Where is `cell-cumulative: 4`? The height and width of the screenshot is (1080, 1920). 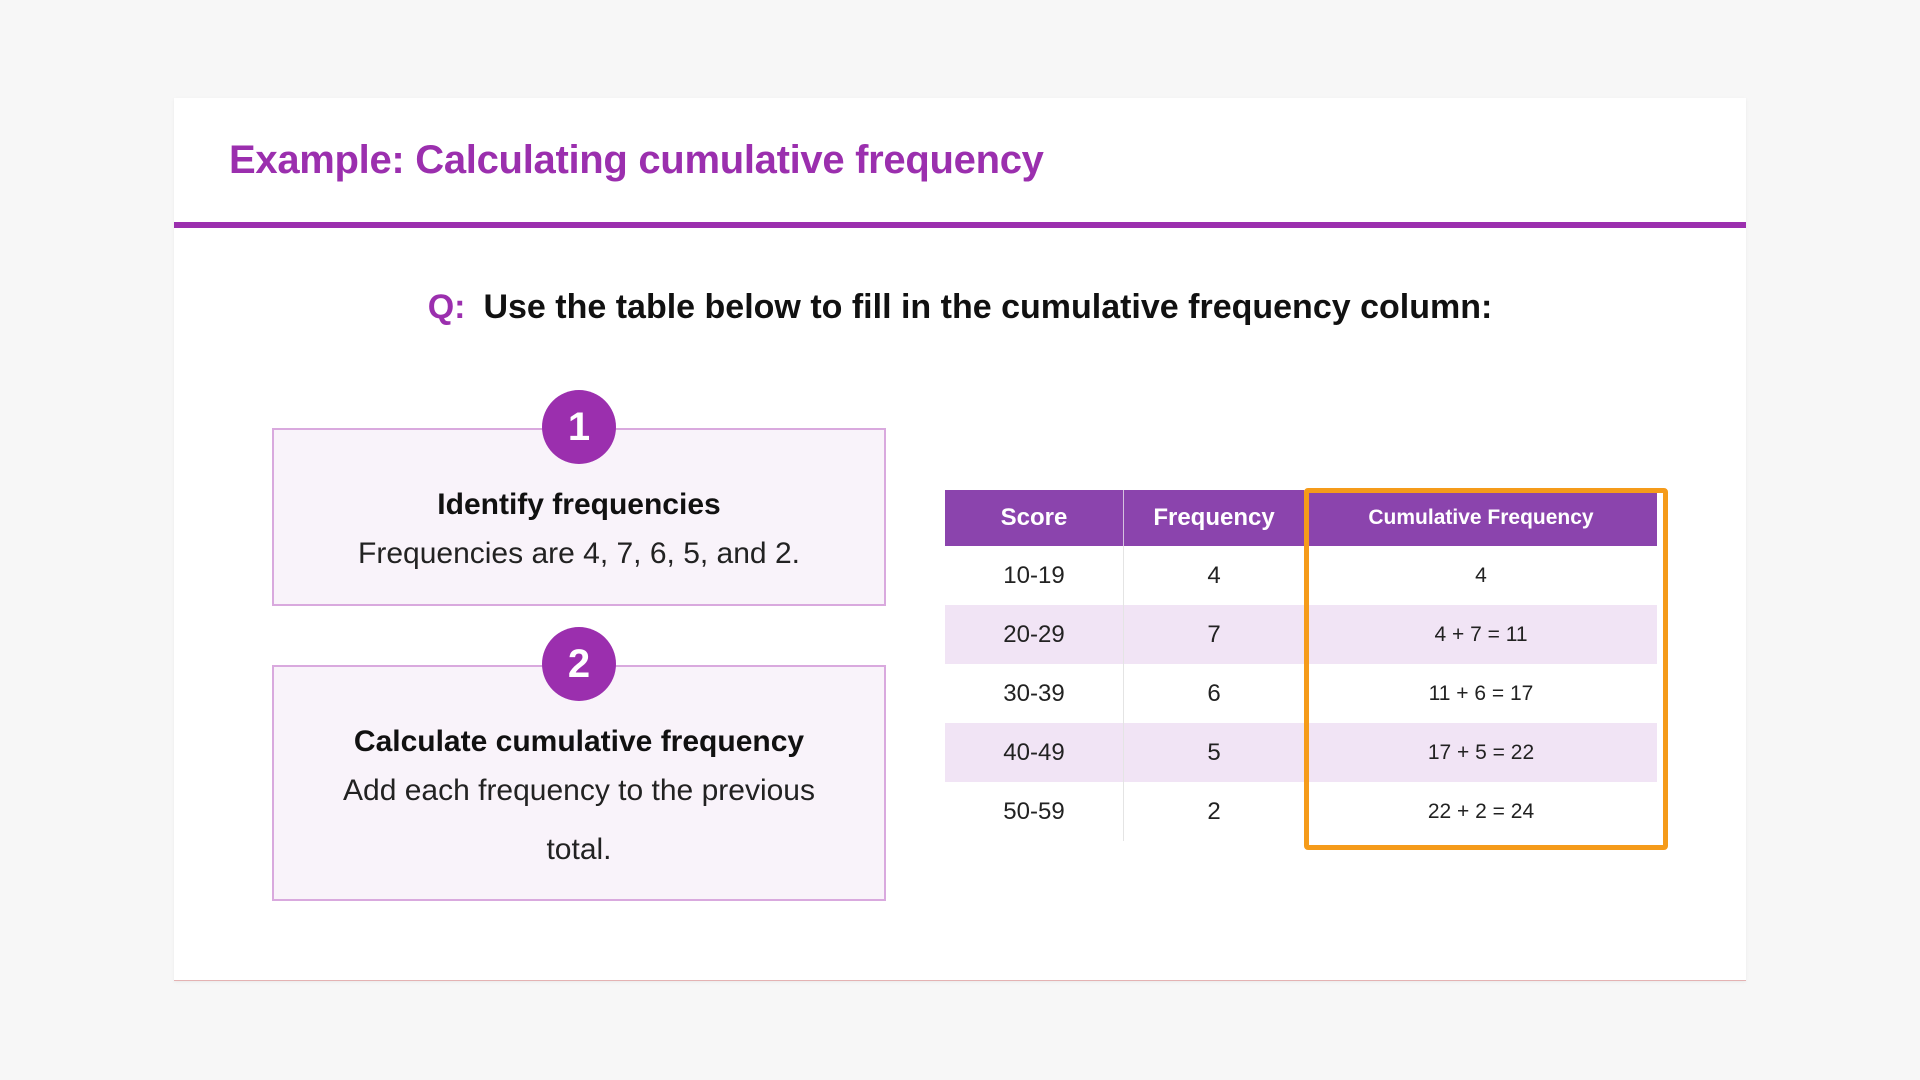
cell-cumulative: 4 is located at coordinates (1481, 575).